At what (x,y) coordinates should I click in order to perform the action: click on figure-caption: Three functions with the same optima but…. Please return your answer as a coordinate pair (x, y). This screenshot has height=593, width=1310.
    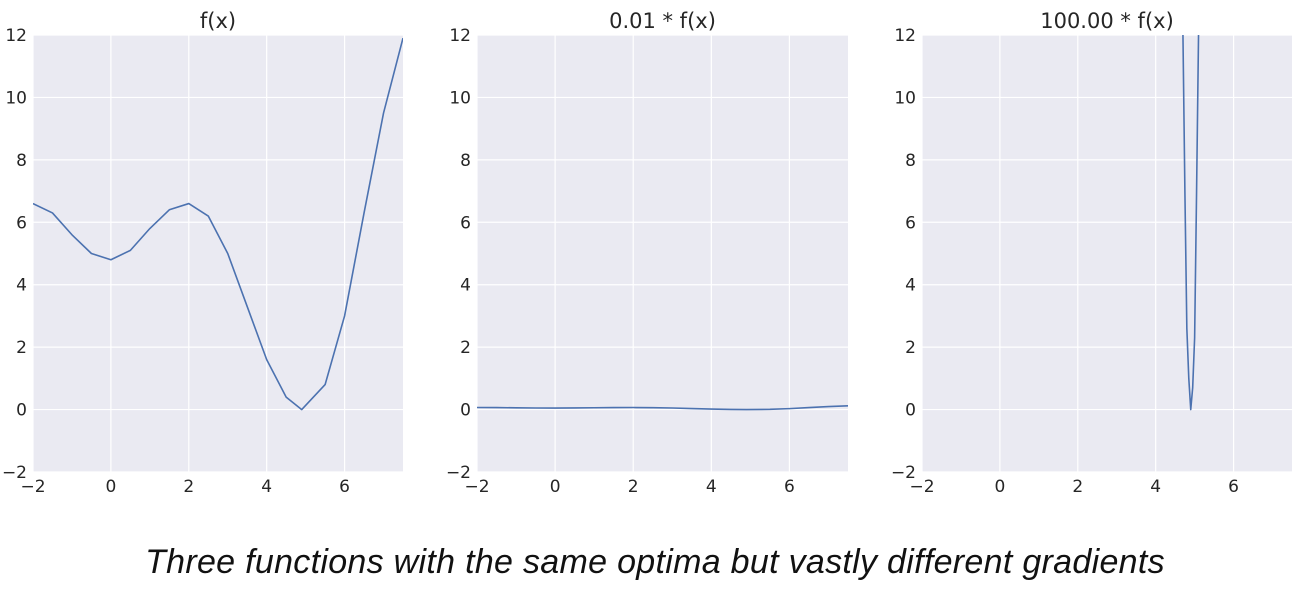
    Looking at the image, I should click on (655, 562).